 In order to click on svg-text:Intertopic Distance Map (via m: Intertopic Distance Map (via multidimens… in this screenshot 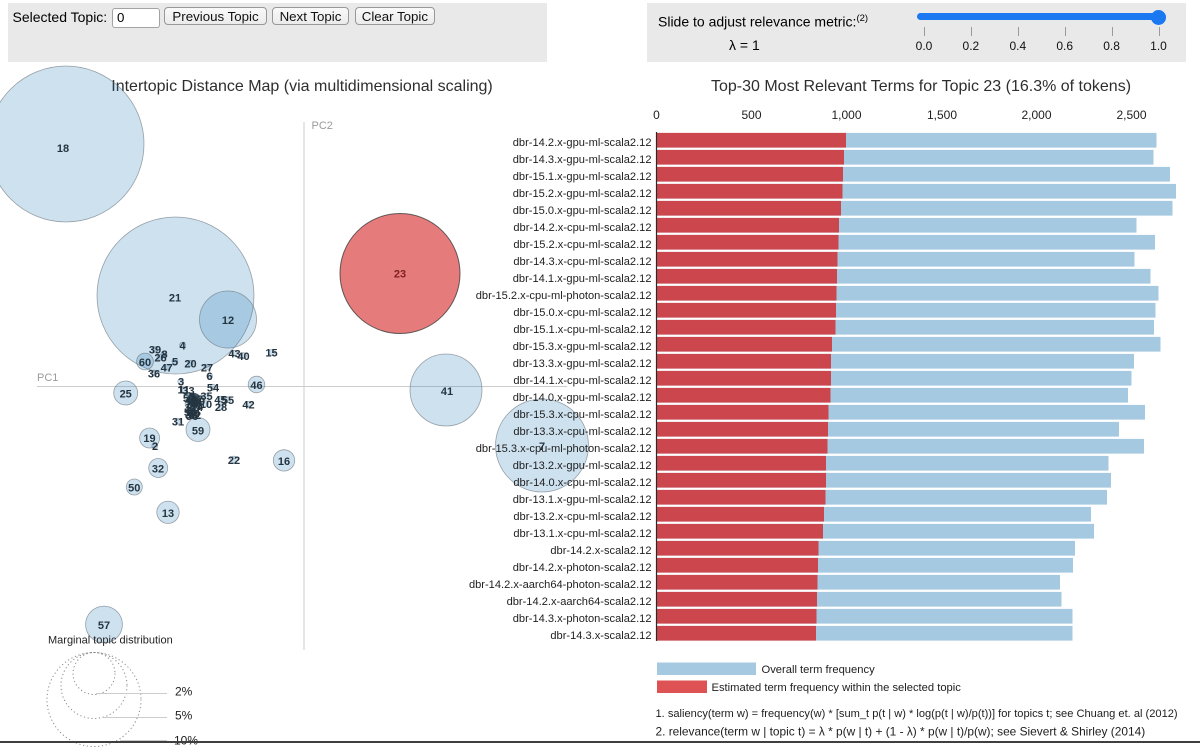, I will do `click(302, 86)`.